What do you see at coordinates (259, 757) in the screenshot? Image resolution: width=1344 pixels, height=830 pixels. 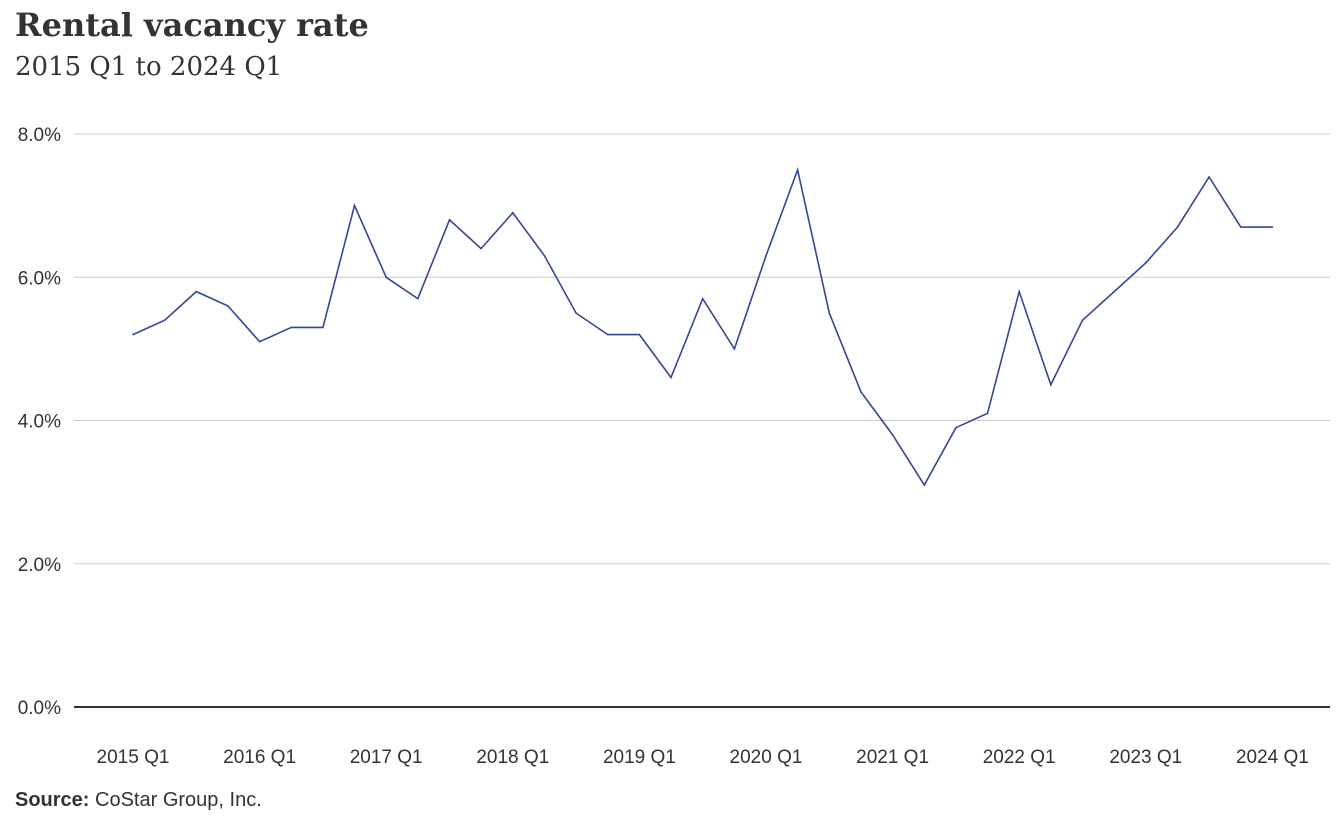 I see `x-tick-label: 2016 Q1` at bounding box center [259, 757].